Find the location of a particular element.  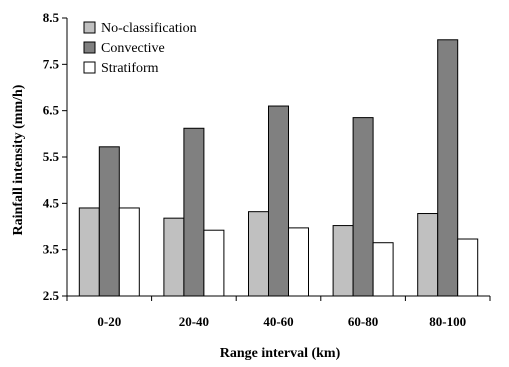

x-tick-labels: 0-20 20-40 40-60 60-80 80-100 is located at coordinates (281, 321).